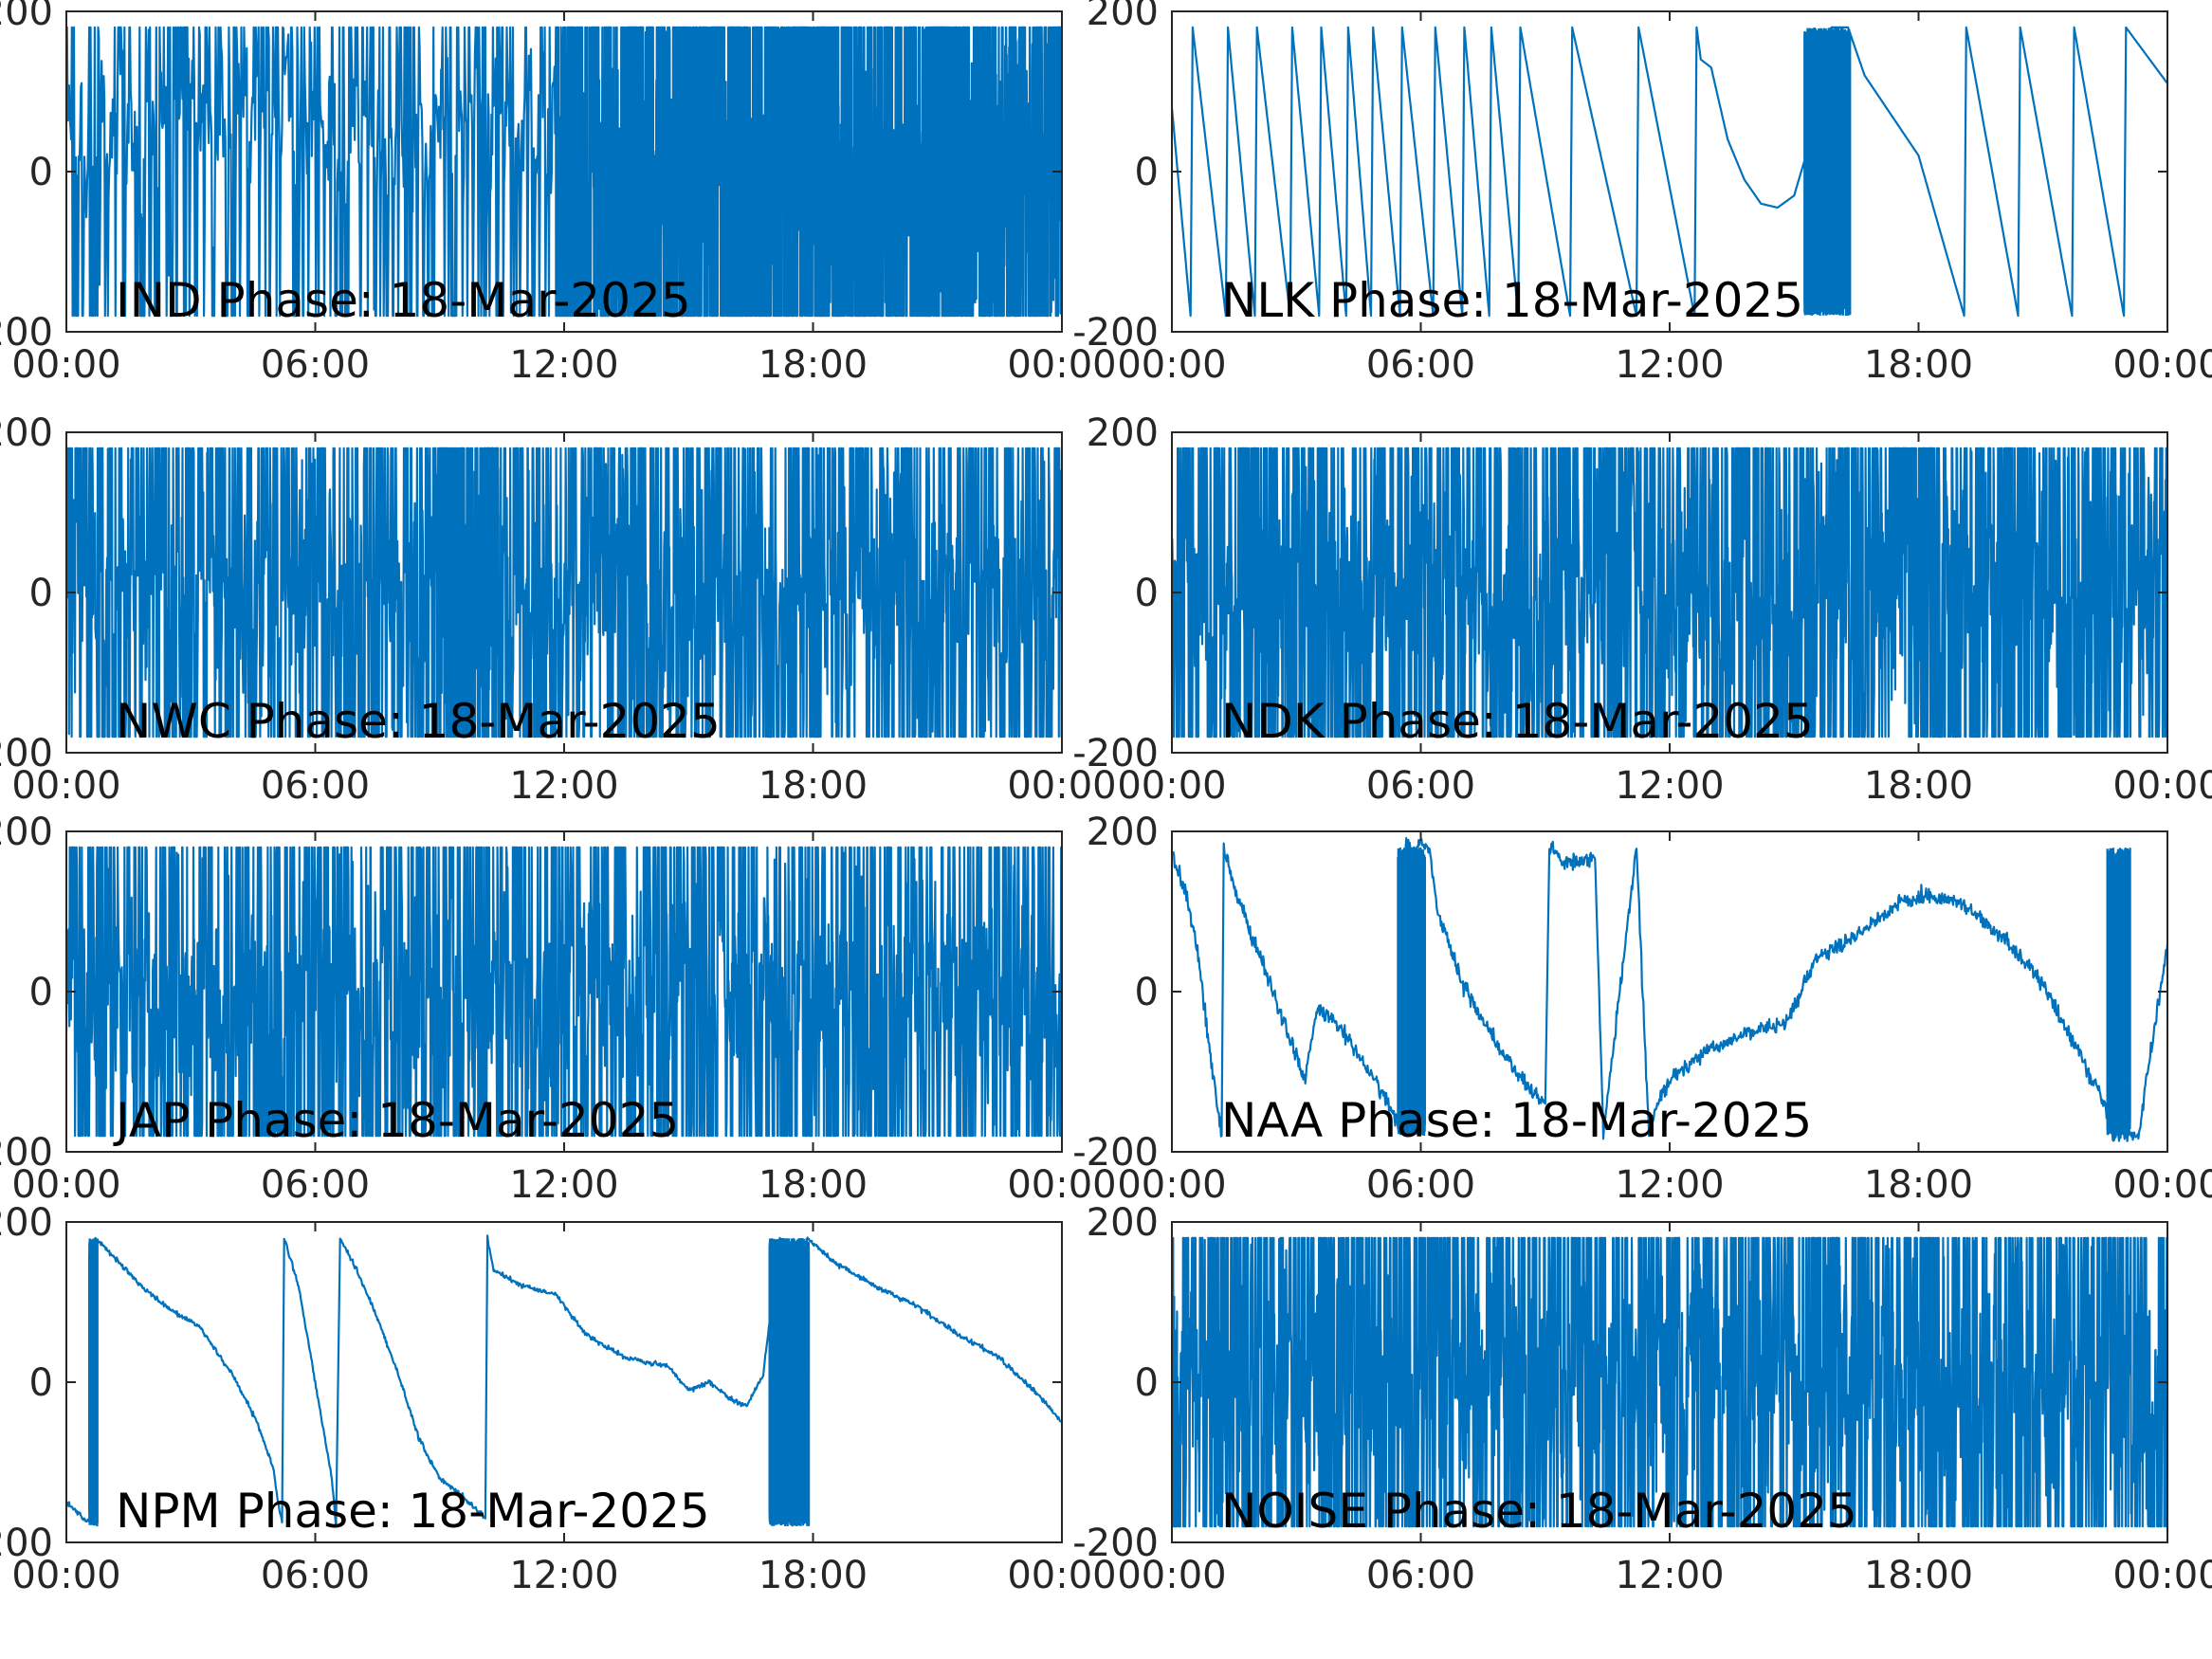 This screenshot has width=2212, height=1659. Describe the element at coordinates (413, 1511) in the screenshot. I see `panel-title-npm: NPM Phase: 18-Mar-2025` at that location.